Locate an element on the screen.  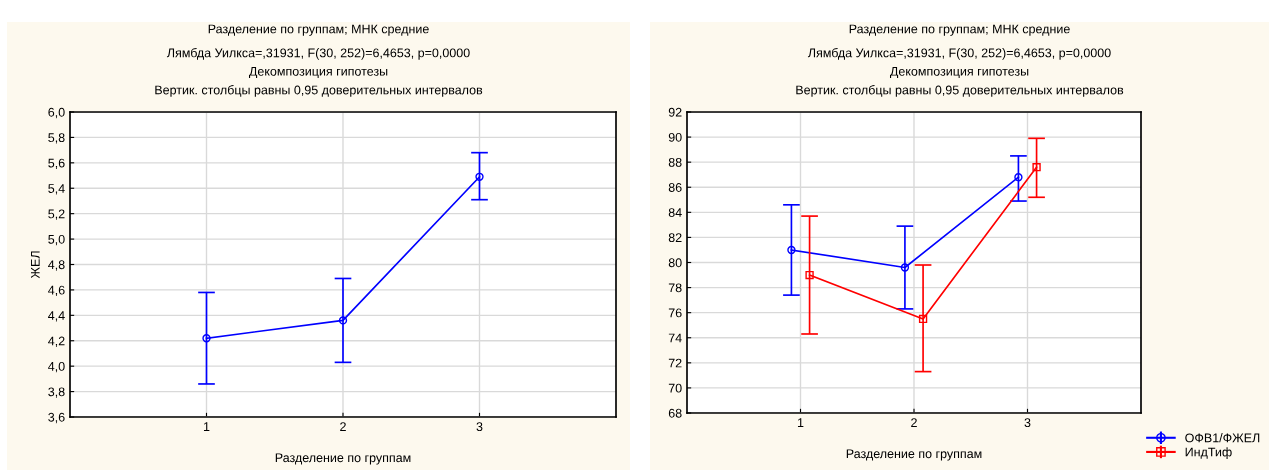
y-tick-label: 82 is located at coordinates (675, 238).